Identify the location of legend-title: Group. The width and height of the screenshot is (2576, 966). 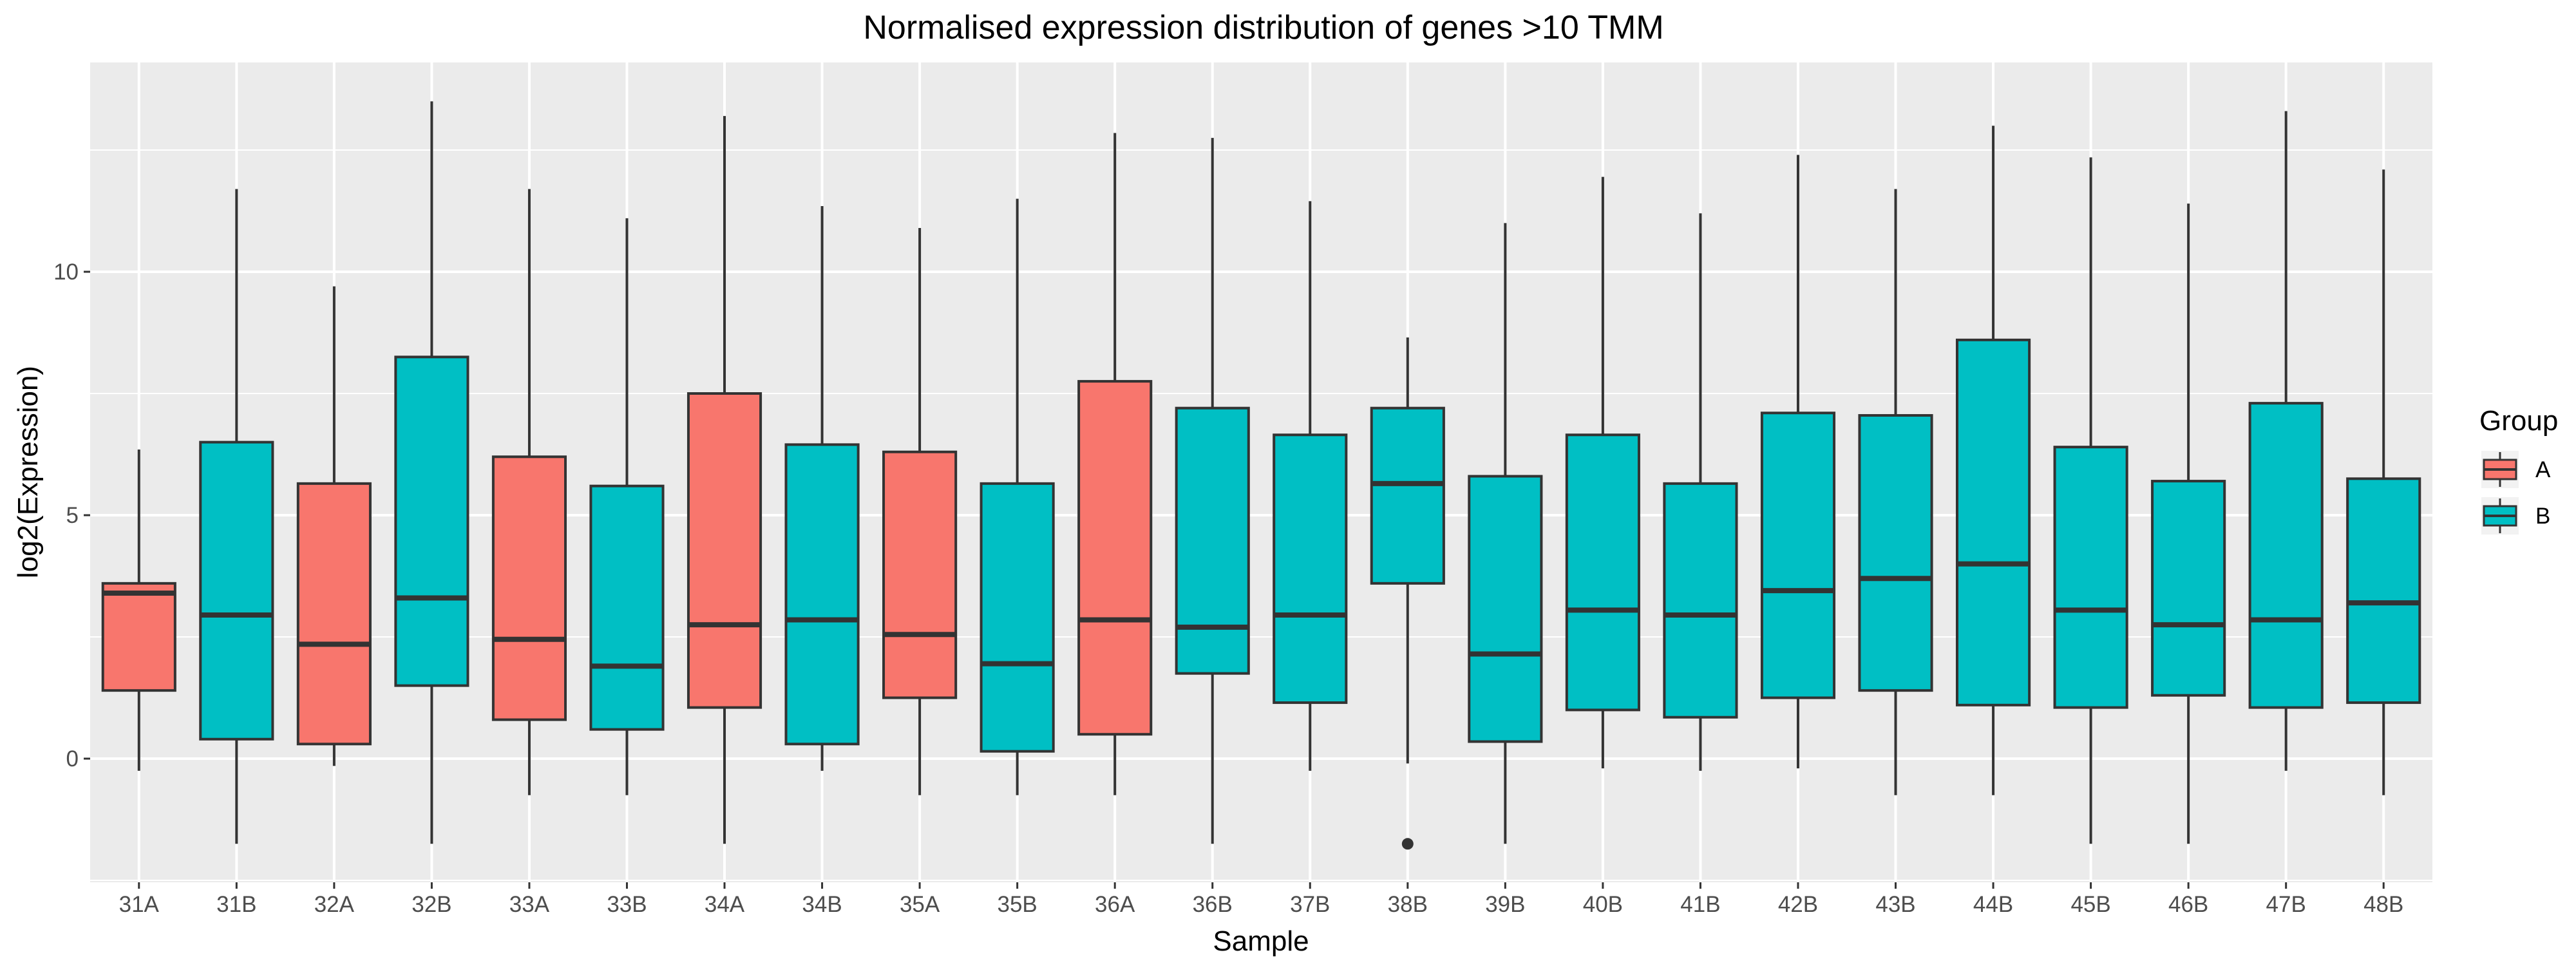
(2518, 421).